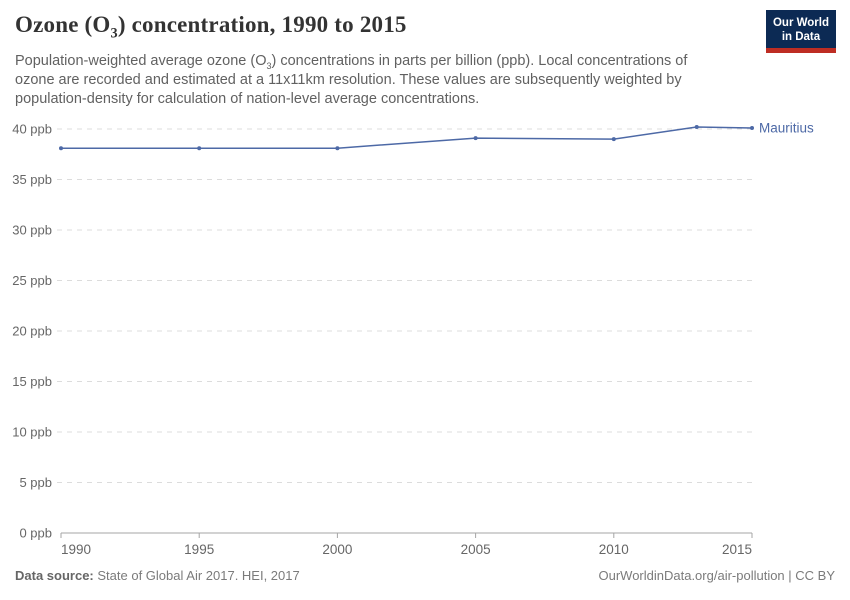  I want to click on chart-title-subscript: 3, so click(114, 33).